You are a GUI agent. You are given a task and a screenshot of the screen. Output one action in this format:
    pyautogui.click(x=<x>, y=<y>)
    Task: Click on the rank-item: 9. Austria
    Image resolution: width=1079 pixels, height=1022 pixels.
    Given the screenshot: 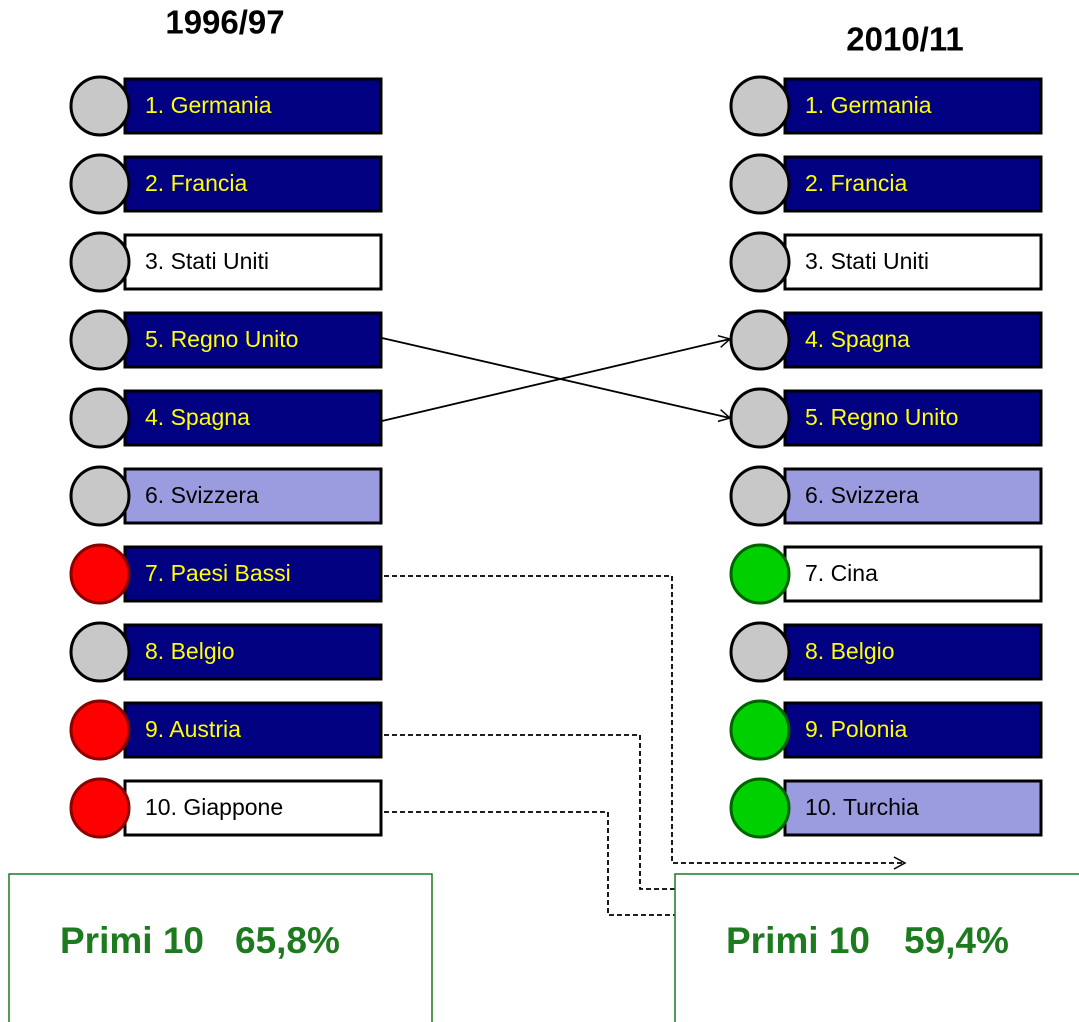 What is the action you would take?
    pyautogui.click(x=226, y=730)
    